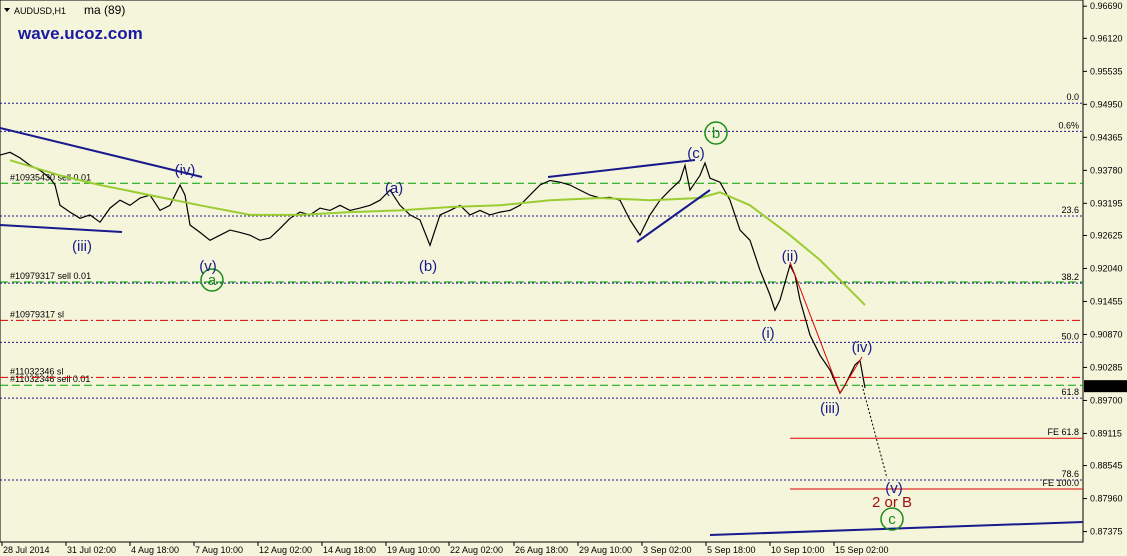 This screenshot has height=556, width=1127. Describe the element at coordinates (91, 550) in the screenshot. I see `x-tick-label: 31 Jul 02:00` at that location.